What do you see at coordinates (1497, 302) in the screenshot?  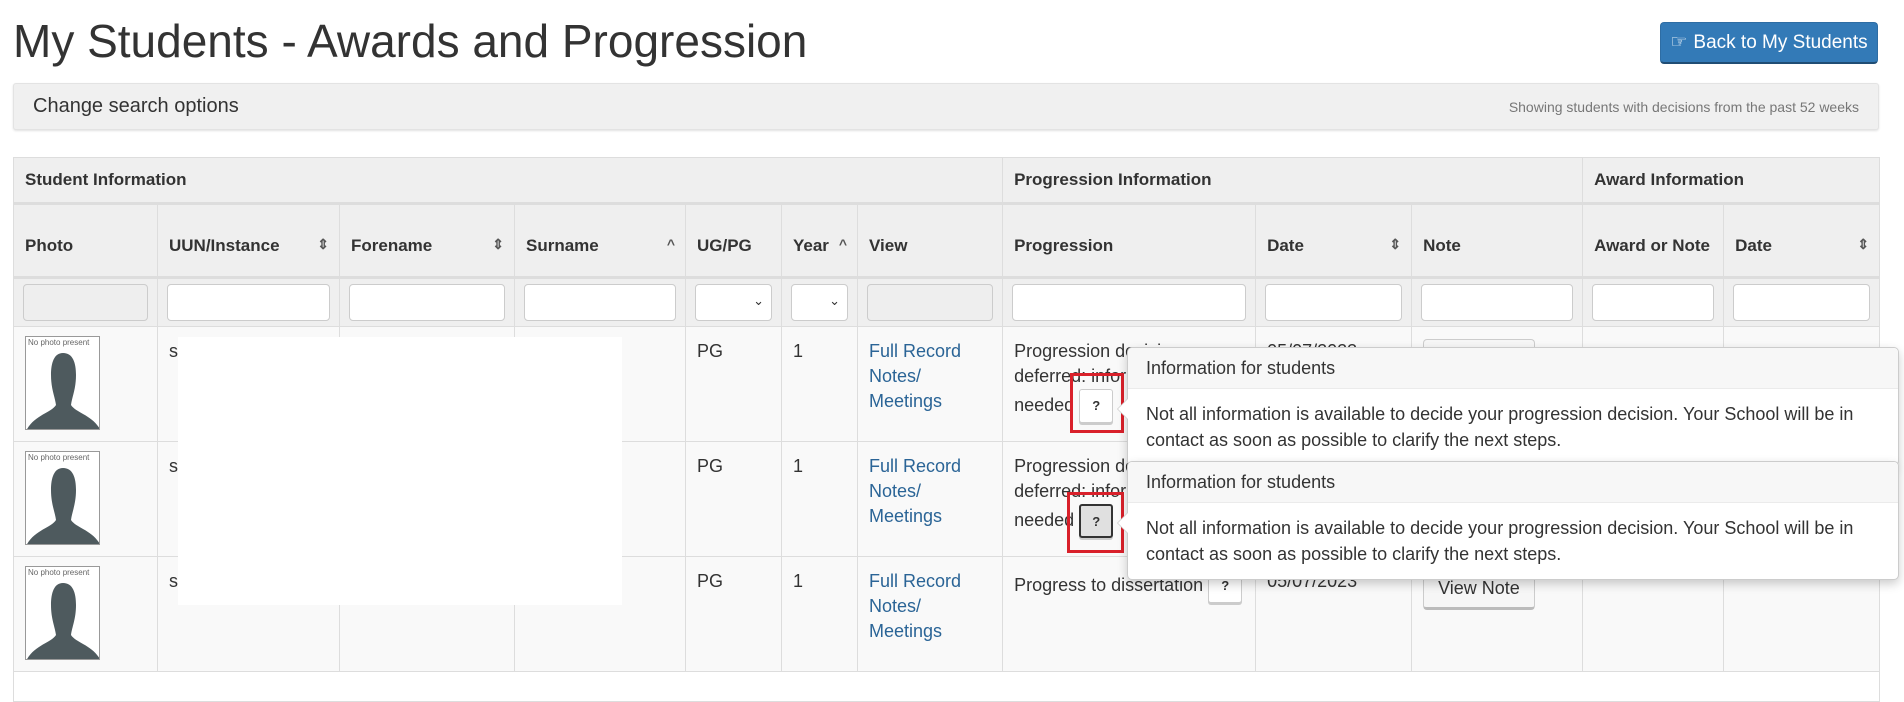 I see `filter-note` at bounding box center [1497, 302].